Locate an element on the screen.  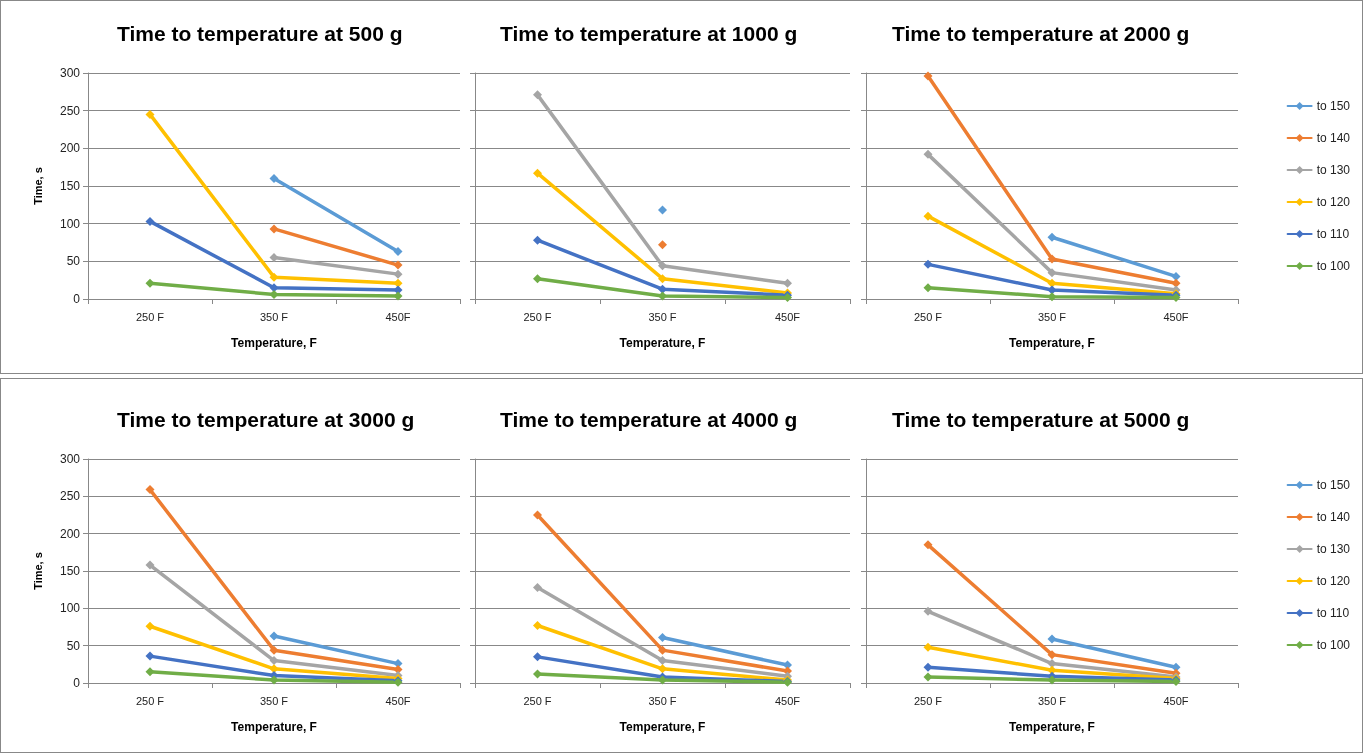
y-tick-label: 250 is located at coordinates (70, 496).